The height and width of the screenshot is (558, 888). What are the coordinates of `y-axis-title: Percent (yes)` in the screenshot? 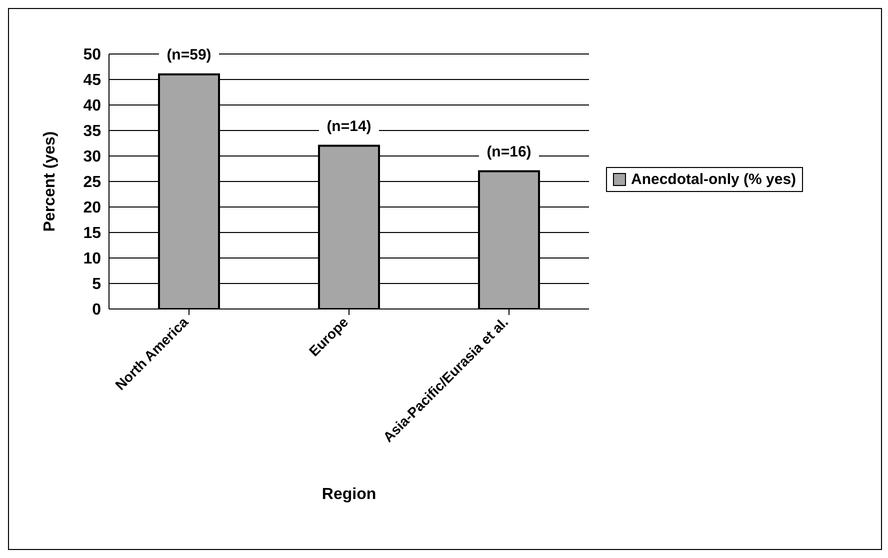 It's located at (50, 181).